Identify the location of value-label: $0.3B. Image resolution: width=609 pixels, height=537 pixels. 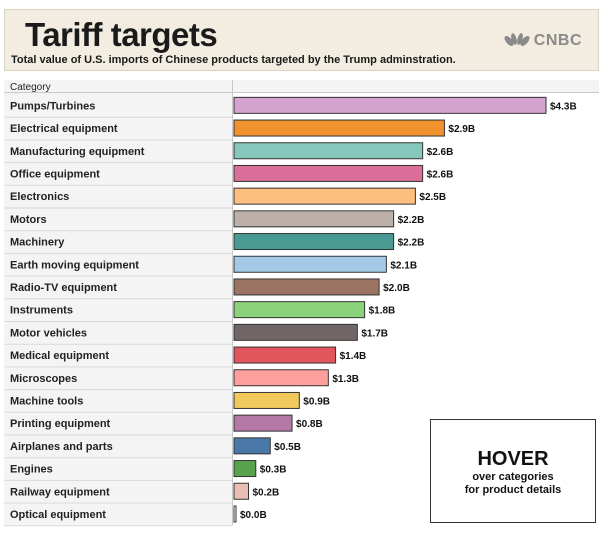
(273, 470).